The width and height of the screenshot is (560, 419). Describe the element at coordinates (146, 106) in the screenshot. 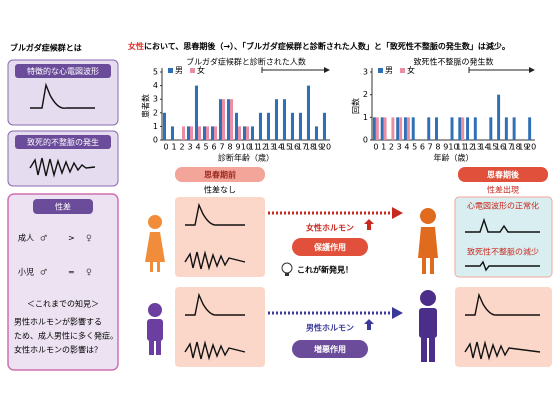

I see `y-axis-label: 患者数` at that location.